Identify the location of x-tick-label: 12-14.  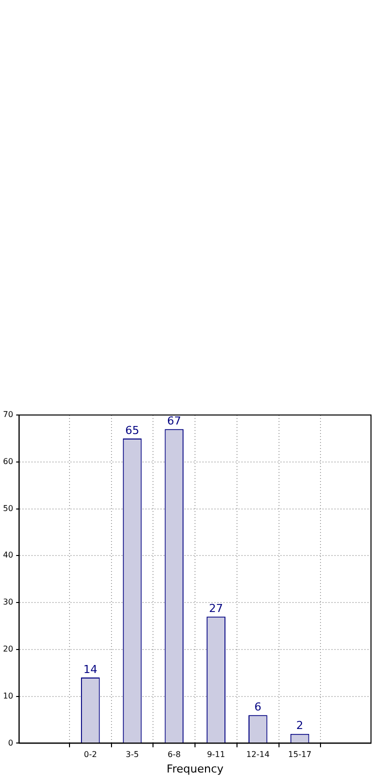
(258, 755).